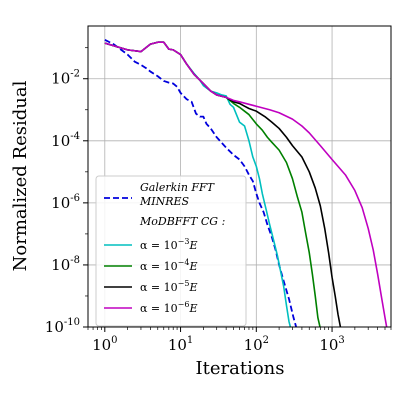  I want to click on legend-label-4: α = 10−6E, so click(168, 307).